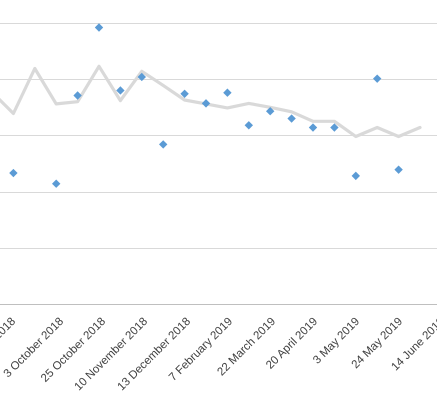 The height and width of the screenshot is (406, 437). What do you see at coordinates (111, 355) in the screenshot?
I see `x-tick-label: 10 November 2018` at bounding box center [111, 355].